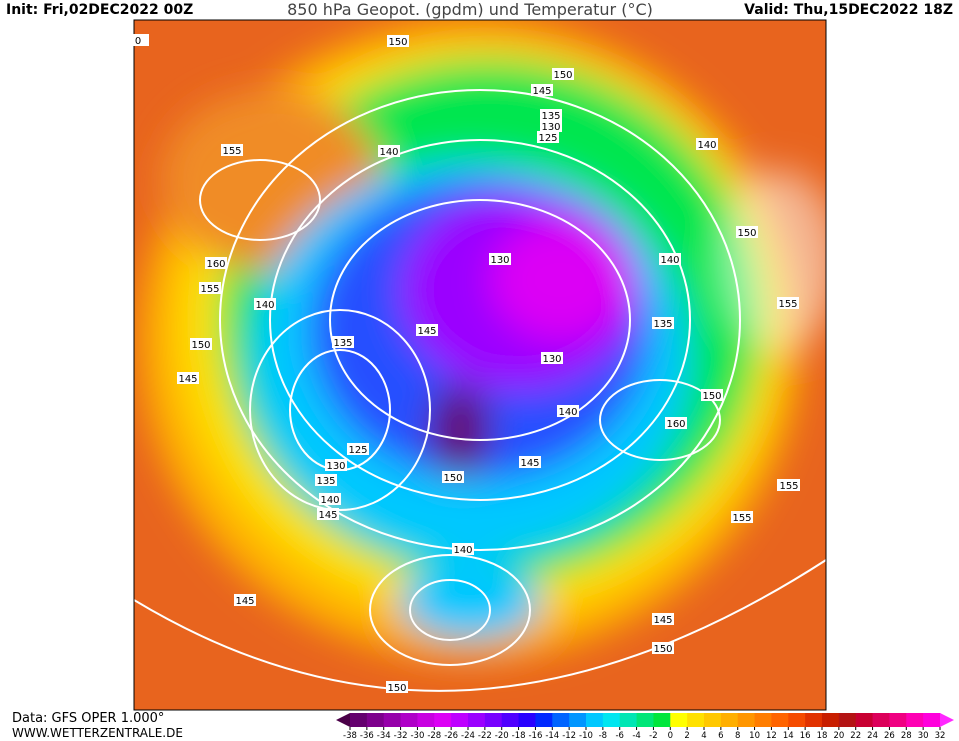 The height and width of the screenshot is (741, 959). I want to click on colorbar-label: 22, so click(855, 736).